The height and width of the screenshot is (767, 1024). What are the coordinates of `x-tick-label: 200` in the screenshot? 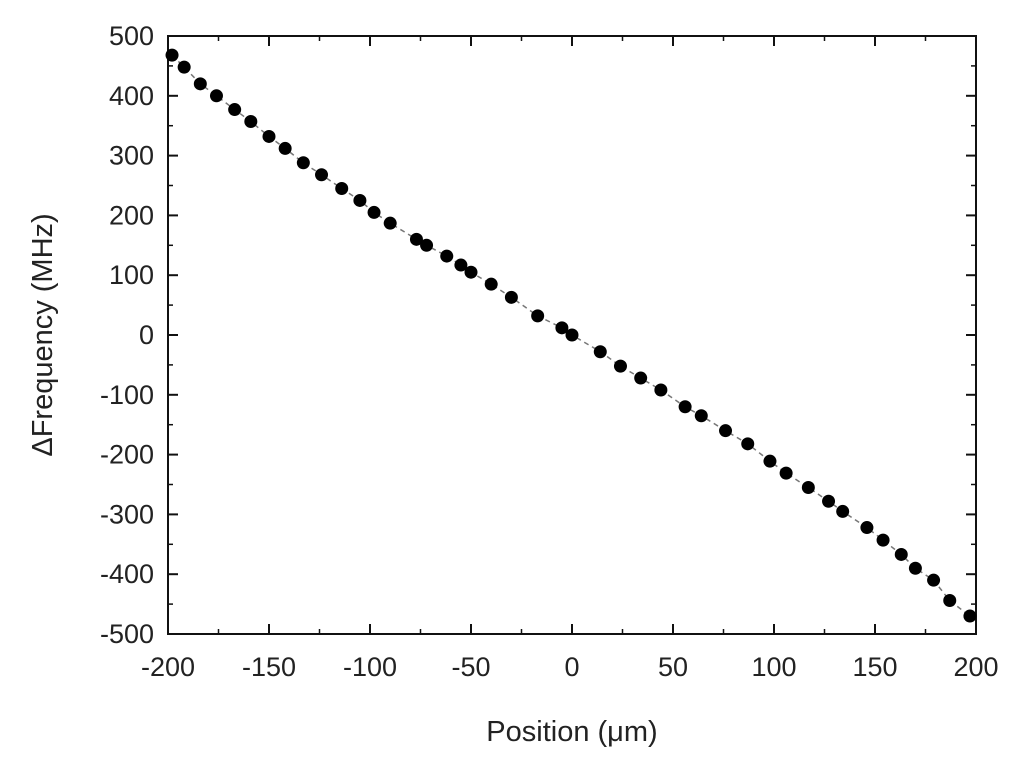 It's located at (975, 667).